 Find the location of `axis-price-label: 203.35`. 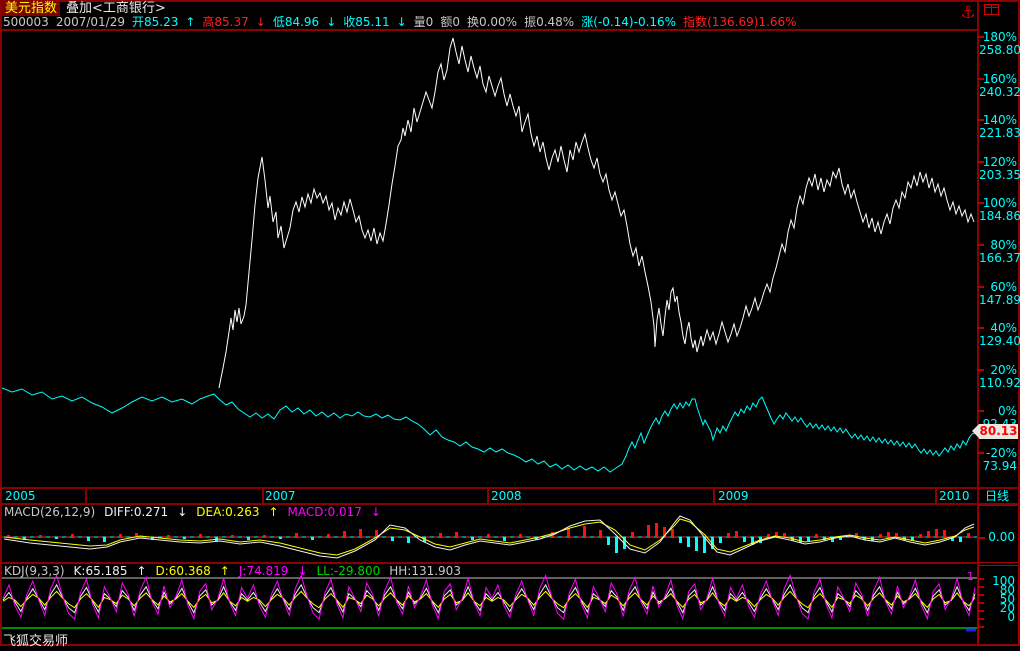

axis-price-label: 203.35 is located at coordinates (999, 174).